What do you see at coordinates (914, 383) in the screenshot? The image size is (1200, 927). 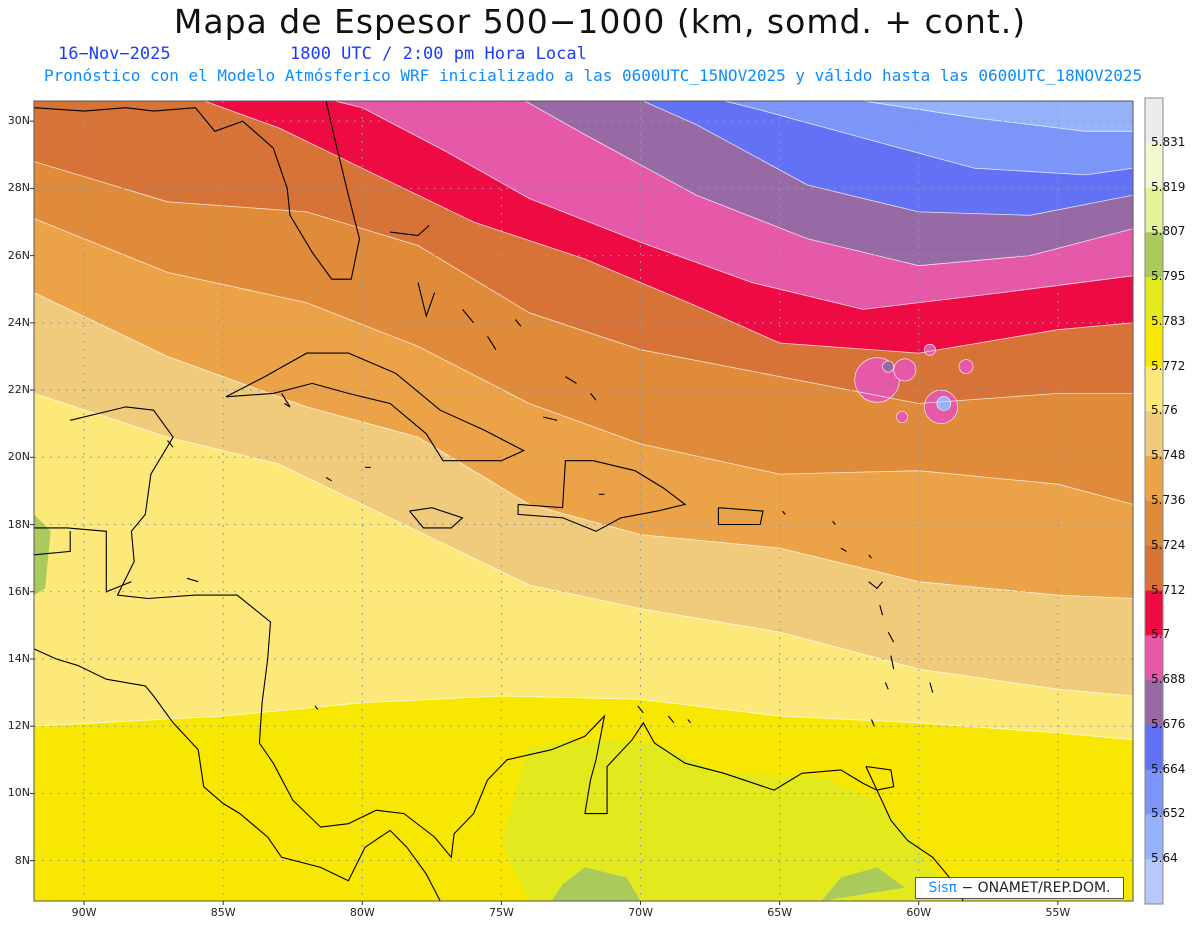 I see `pink-thickness-cells` at bounding box center [914, 383].